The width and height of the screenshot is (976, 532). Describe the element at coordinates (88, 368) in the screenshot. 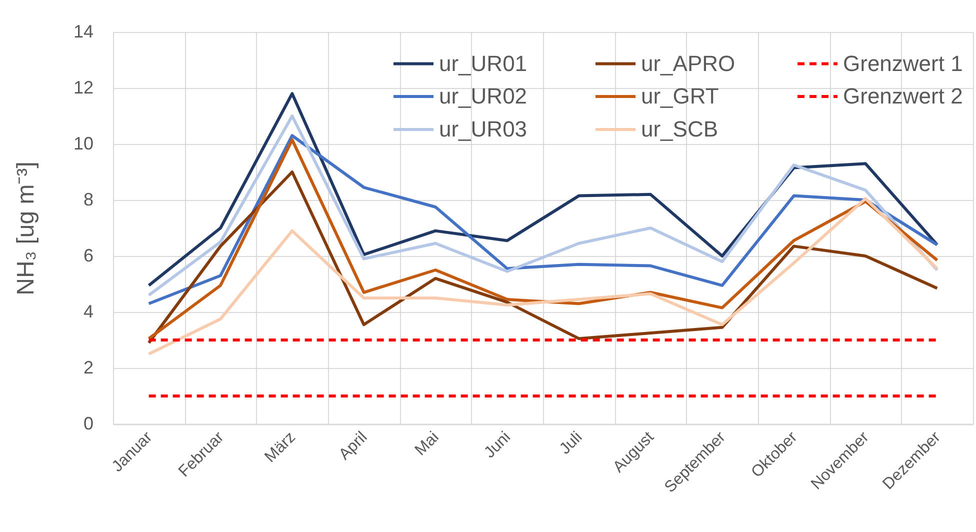

I see `y-tick-label: 2` at that location.